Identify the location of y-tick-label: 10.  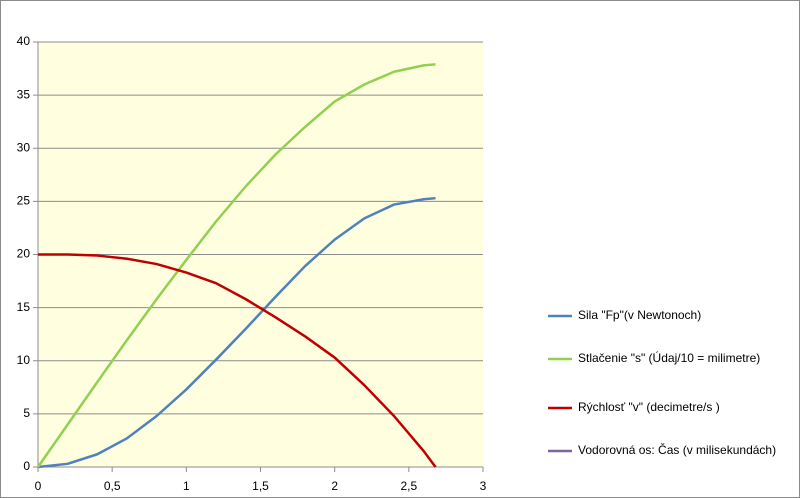
(24, 360).